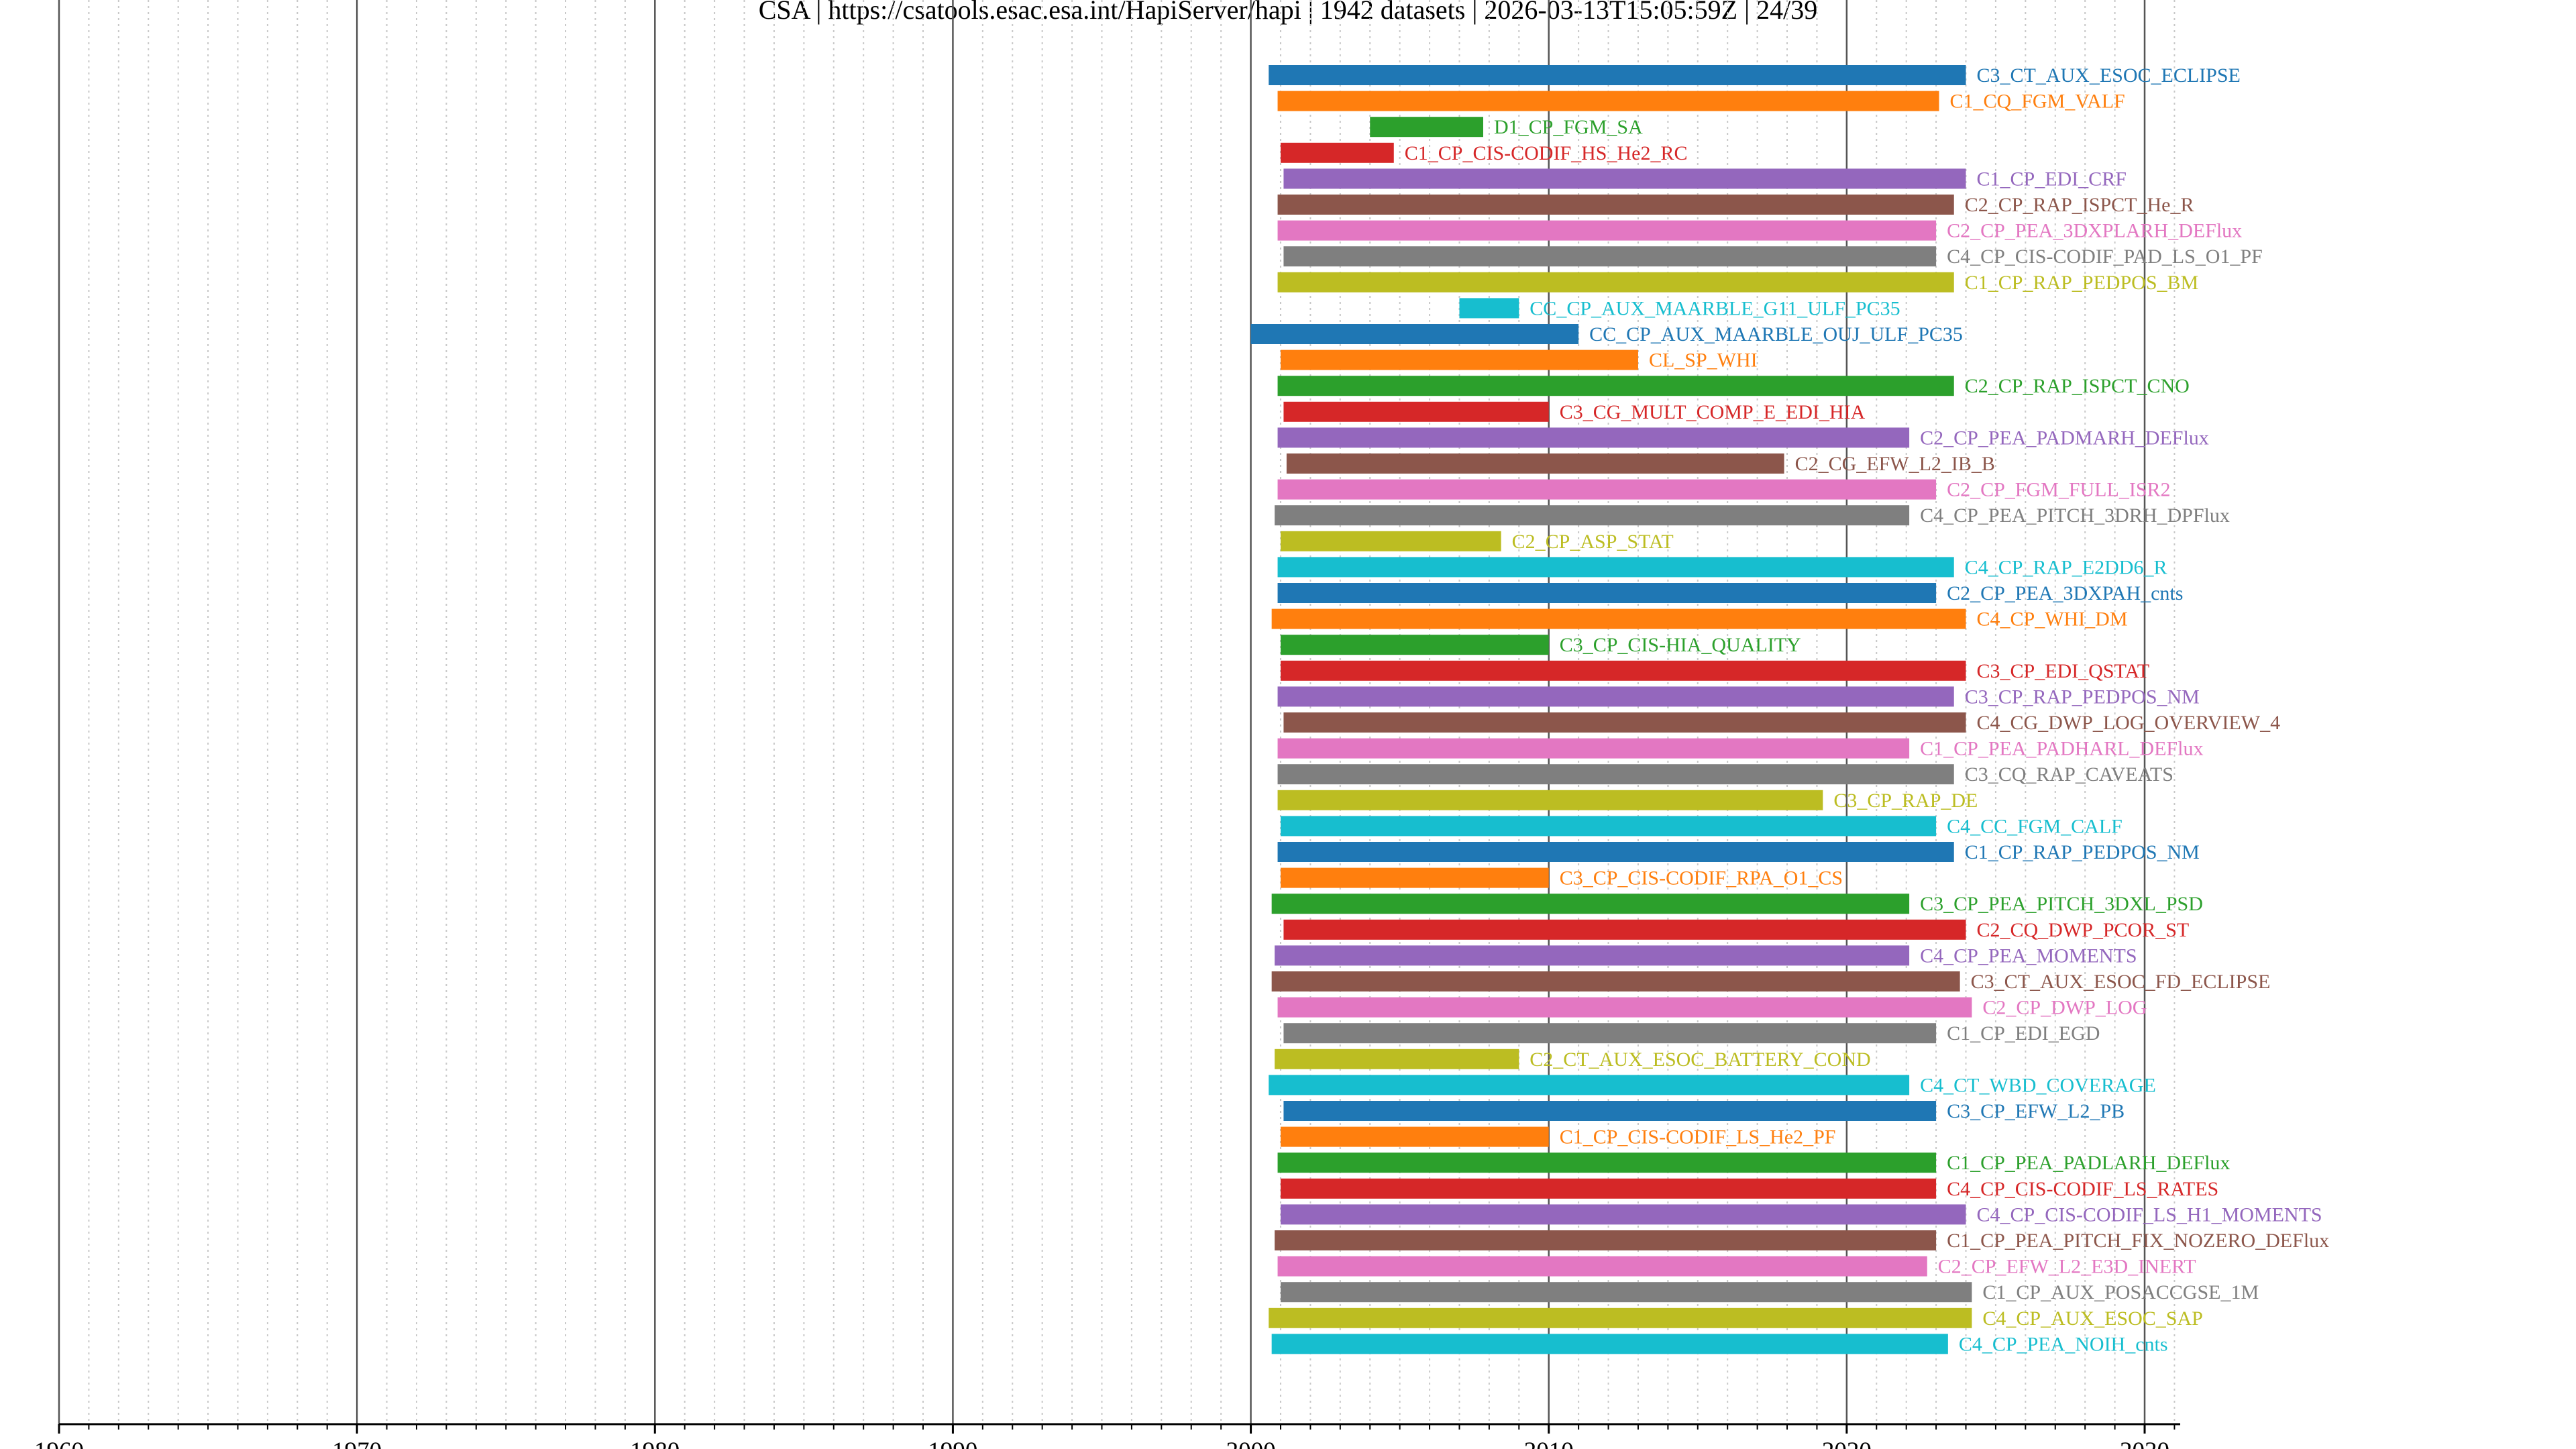 Image resolution: width=2576 pixels, height=1449 pixels. I want to click on bar-label: C2_CP_ASP_STAT, so click(1593, 542).